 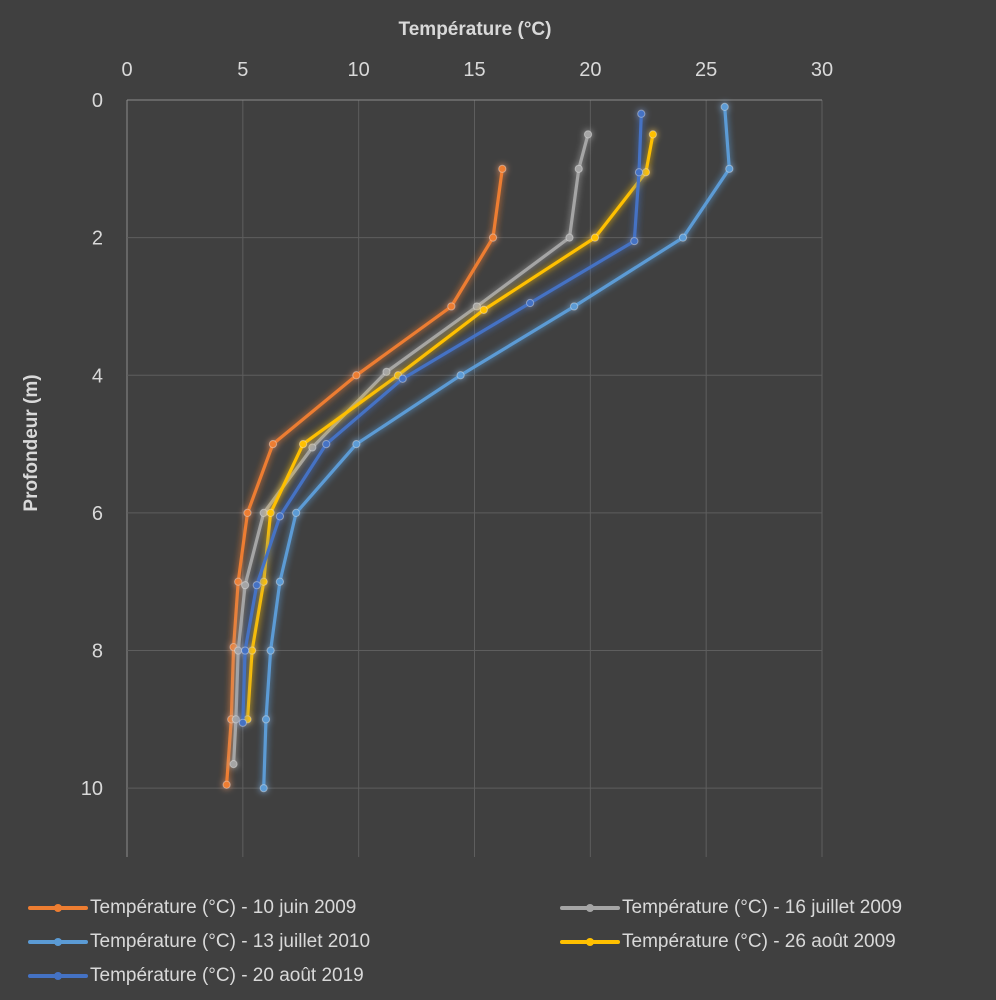 What do you see at coordinates (475, 29) in the screenshot?
I see `x-axis-title: Température (°C)` at bounding box center [475, 29].